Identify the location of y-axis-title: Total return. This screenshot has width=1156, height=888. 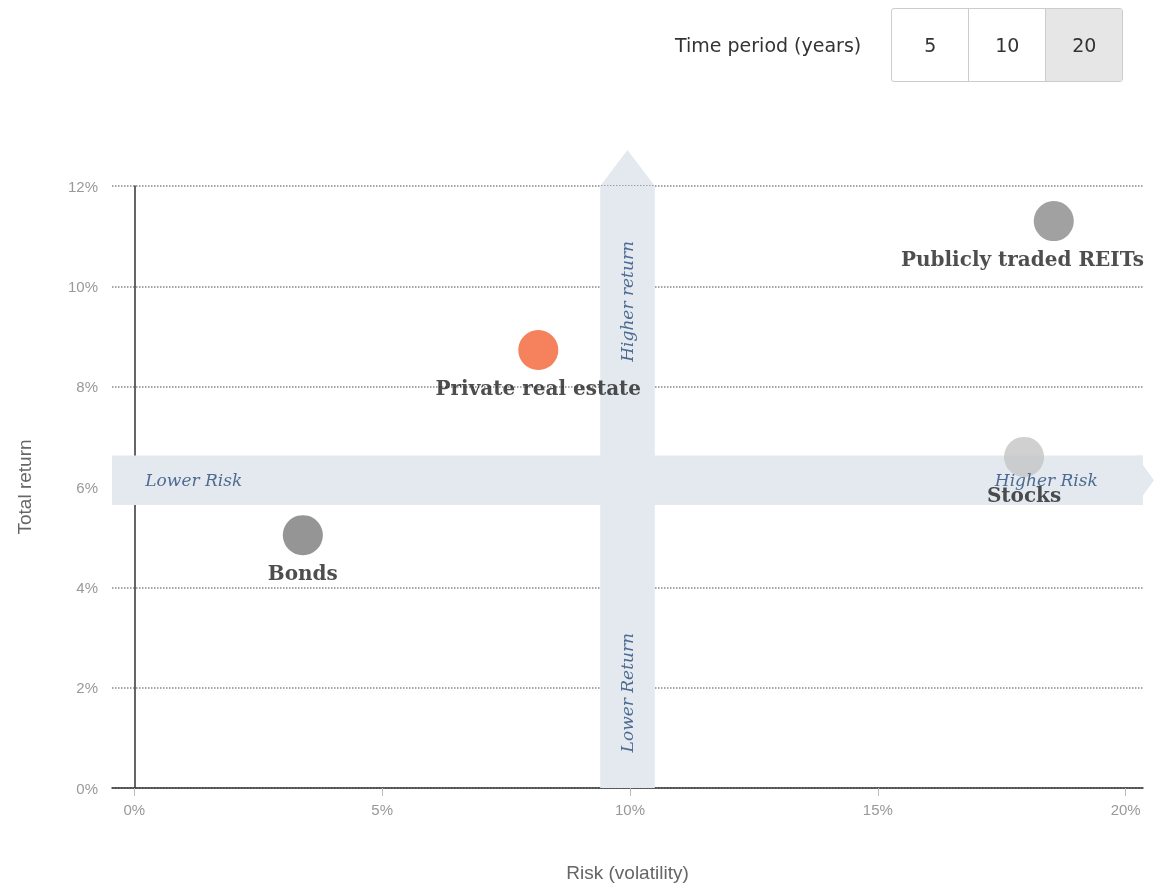
(24, 487).